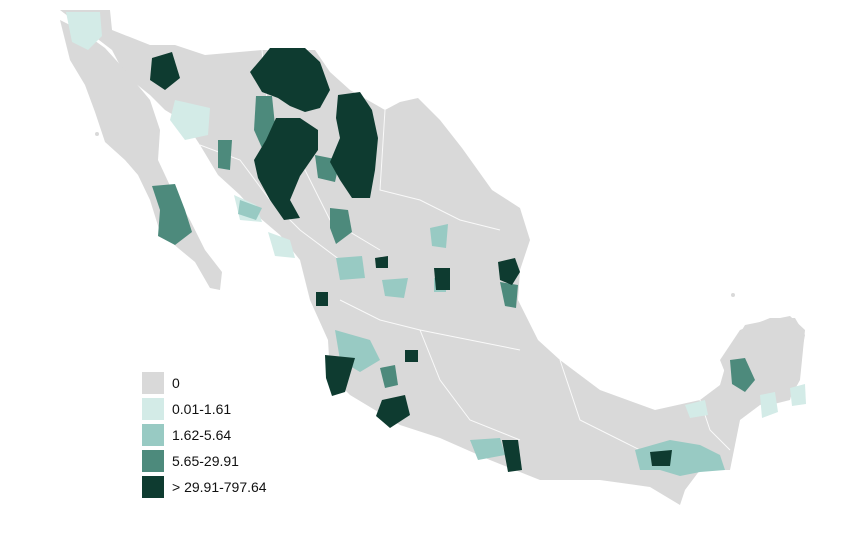  Describe the element at coordinates (202, 409) in the screenshot. I see `legend-label: 0.01-1.61` at that location.